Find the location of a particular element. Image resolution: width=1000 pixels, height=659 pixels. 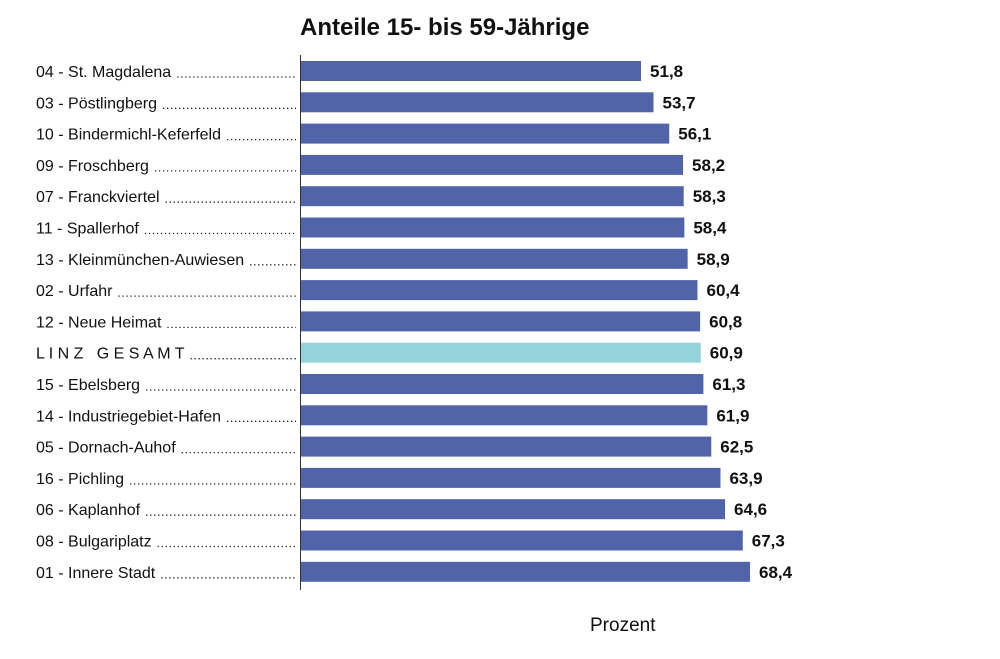

value-label: 53,7 is located at coordinates (679, 102).